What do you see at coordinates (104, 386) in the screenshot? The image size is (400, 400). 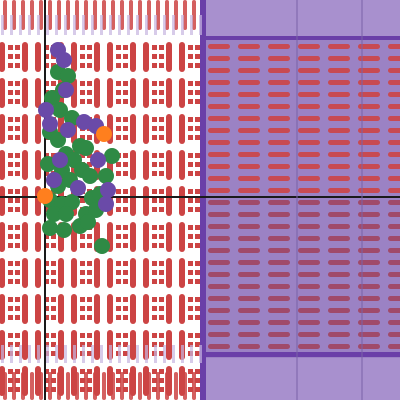 I see `bottom-tick` at bounding box center [104, 386].